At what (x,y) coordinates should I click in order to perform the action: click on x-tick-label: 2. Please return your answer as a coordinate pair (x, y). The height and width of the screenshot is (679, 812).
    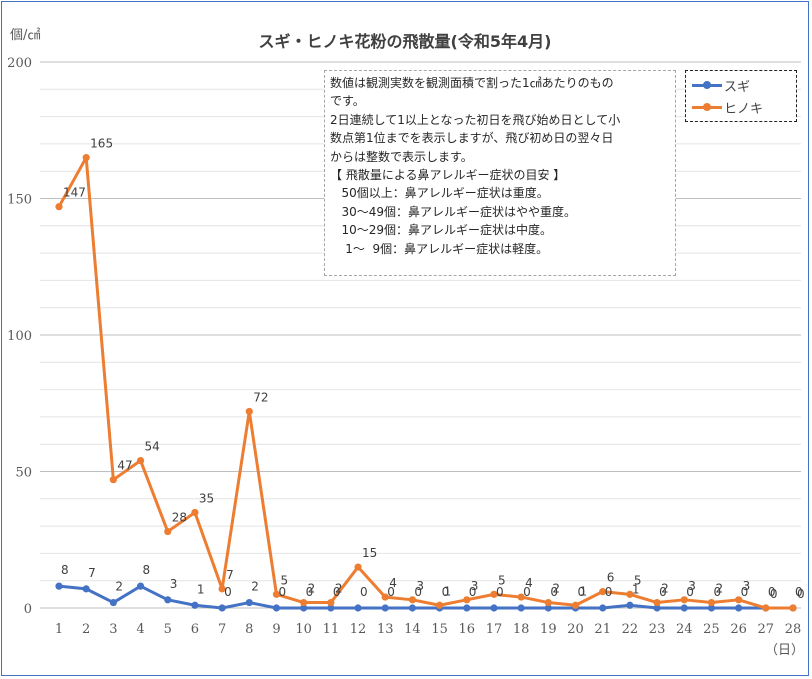
    Looking at the image, I should click on (86, 629).